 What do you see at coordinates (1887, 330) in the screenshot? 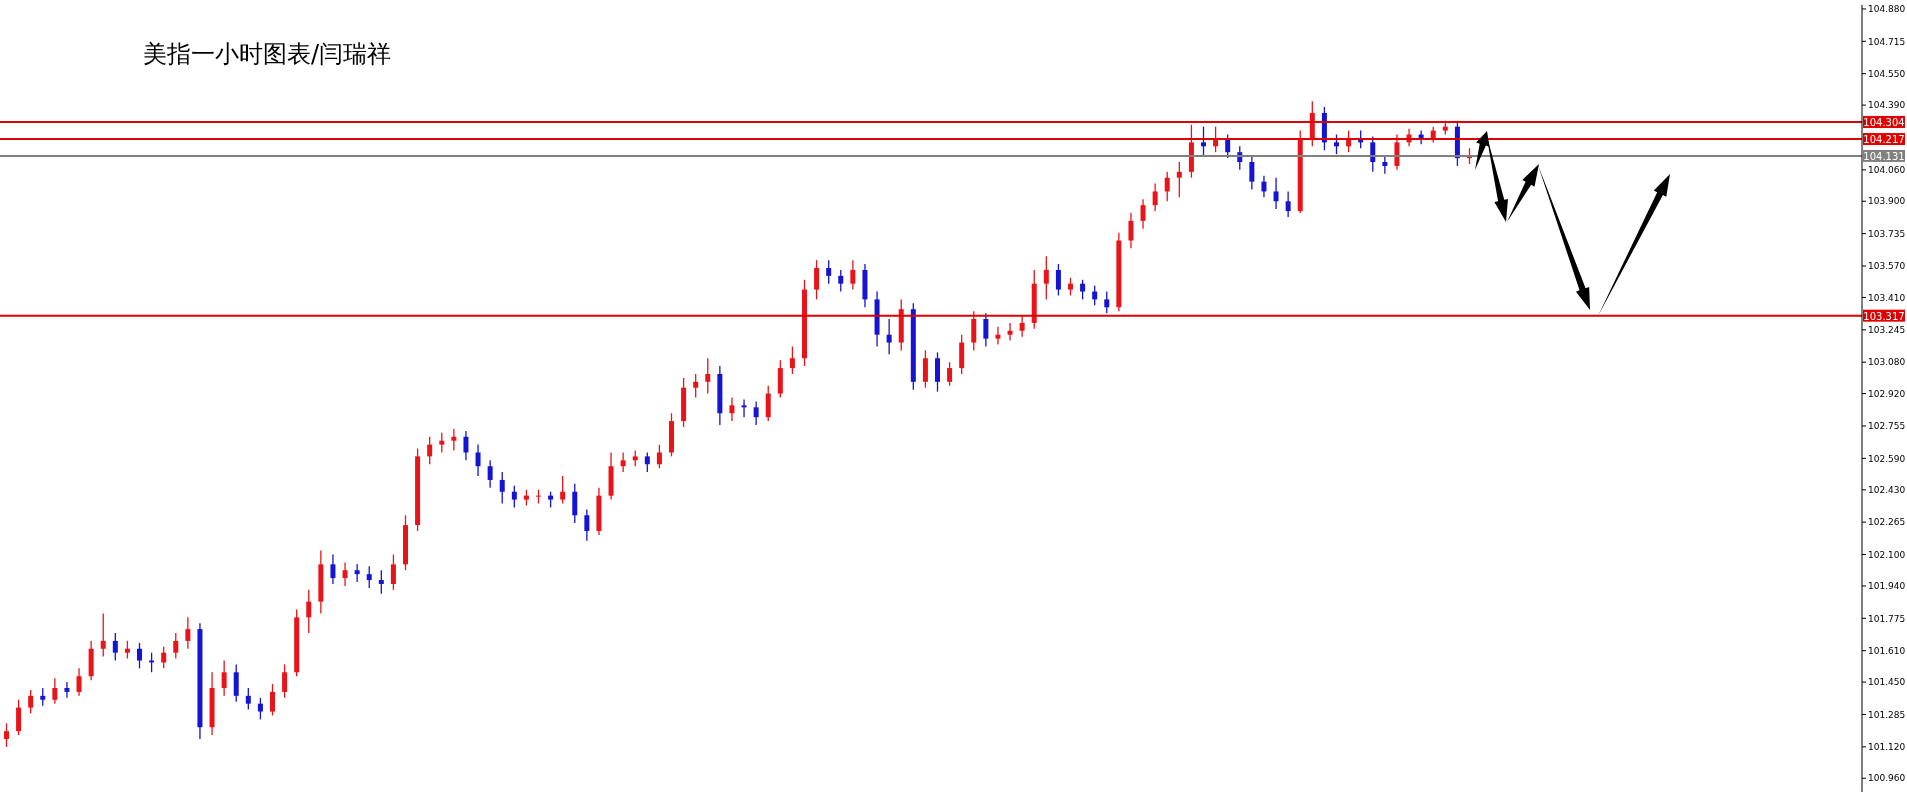
I see `y-tick-label: 103.245` at bounding box center [1887, 330].